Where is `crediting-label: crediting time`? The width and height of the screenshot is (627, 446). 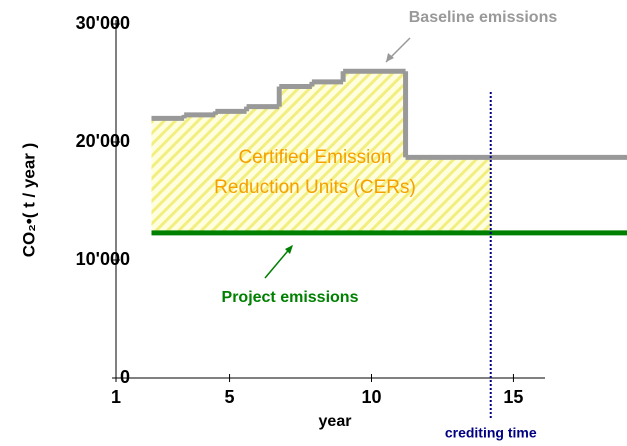 crediting-label: crediting time is located at coordinates (491, 433).